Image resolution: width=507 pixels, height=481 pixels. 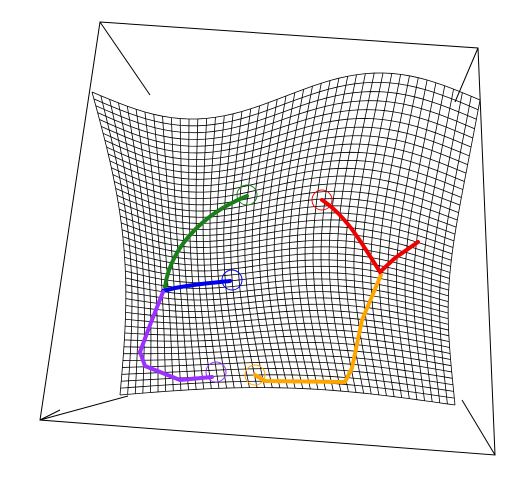 I want to click on purple-path, so click(x=176, y=336).